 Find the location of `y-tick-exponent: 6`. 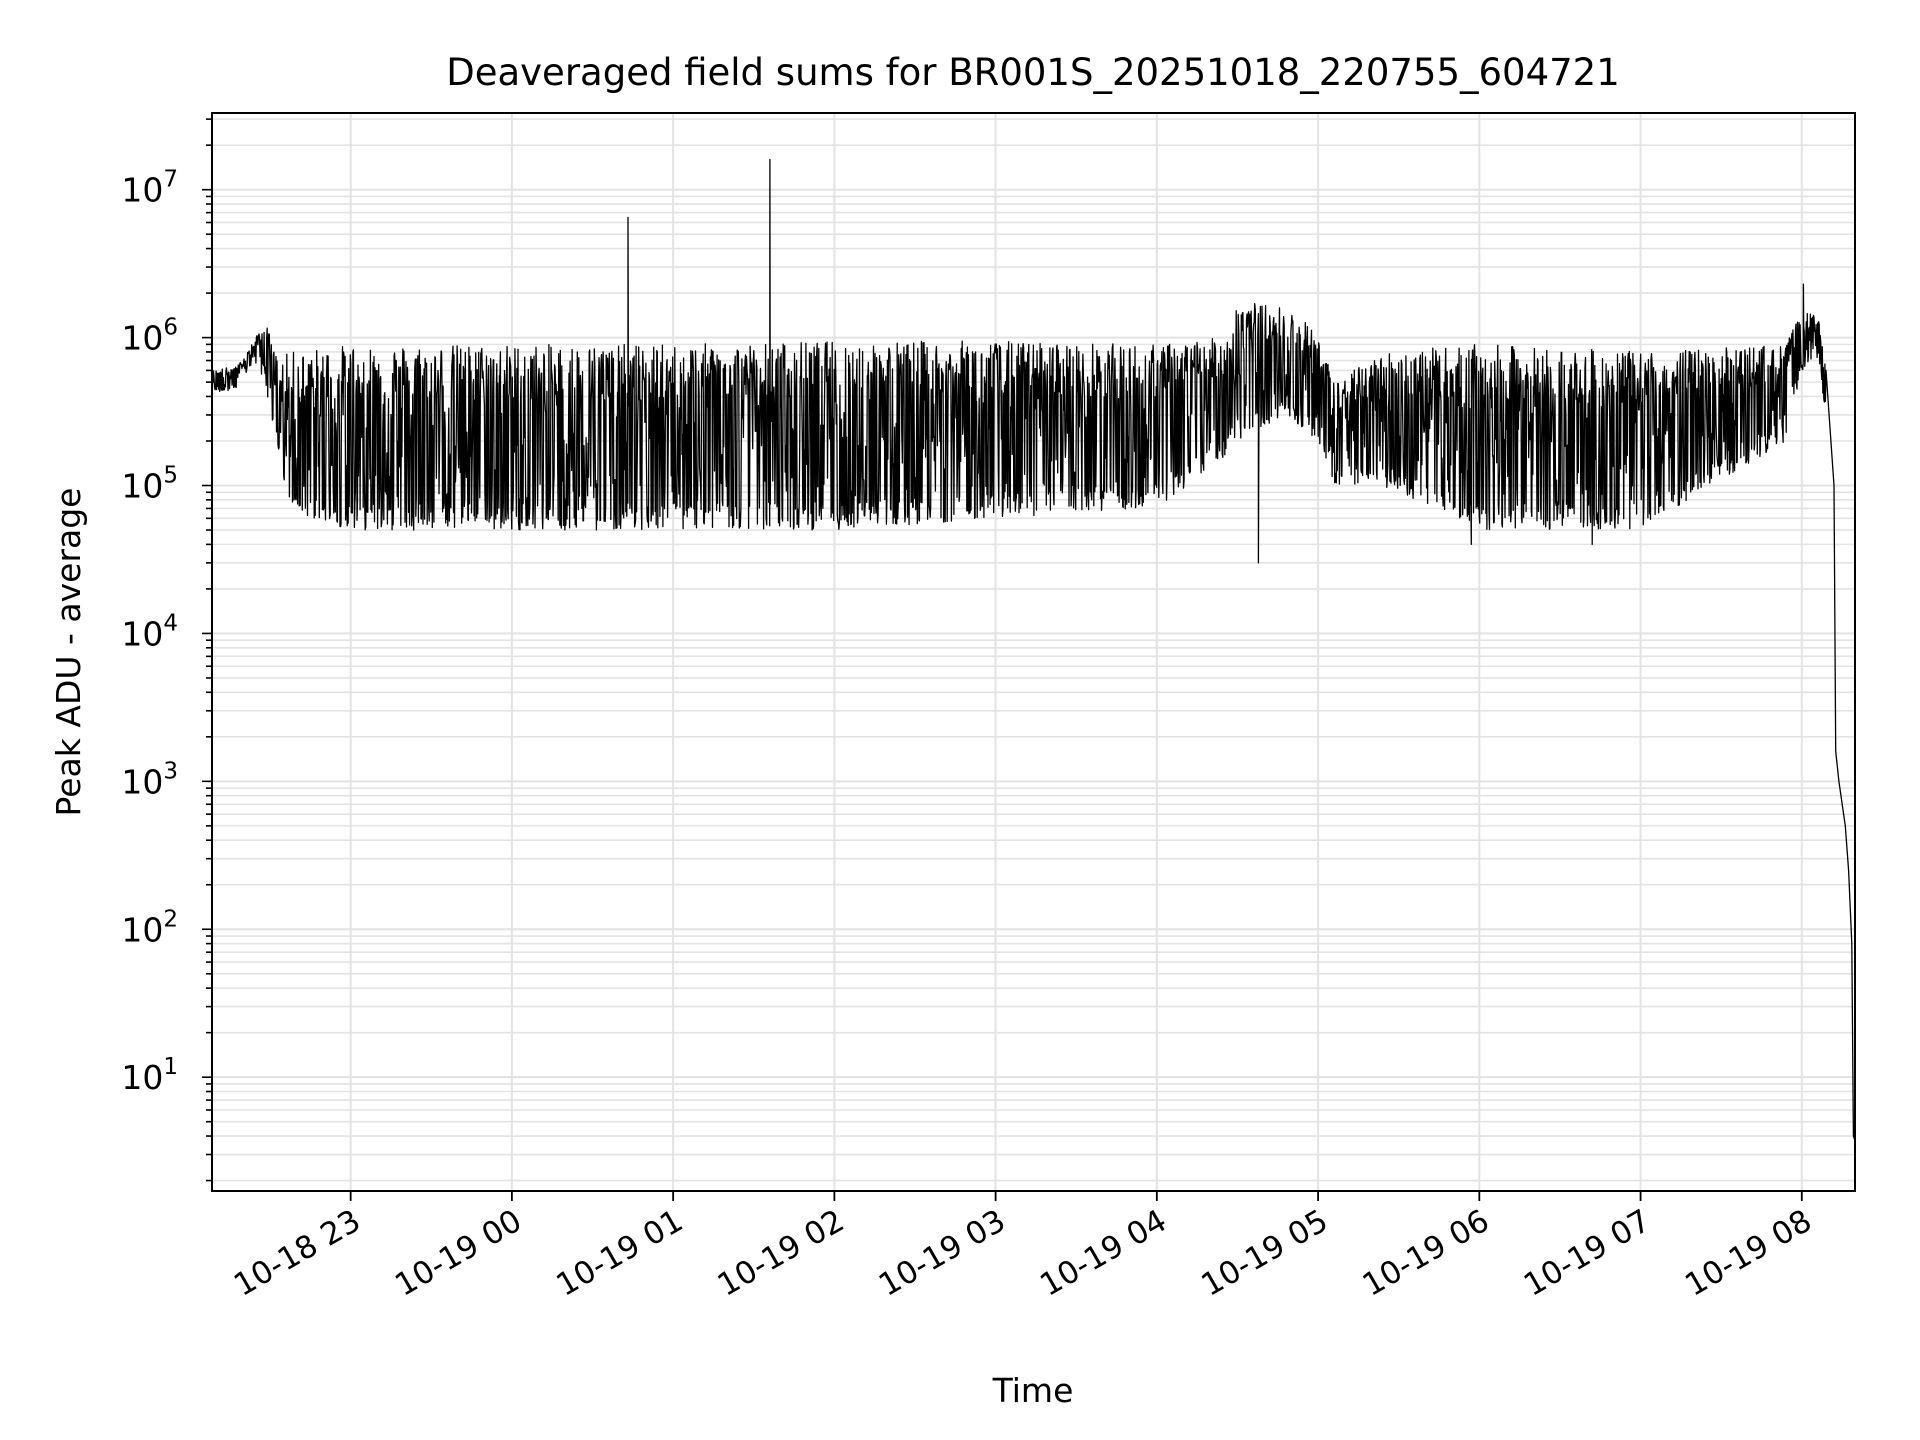

y-tick-exponent: 6 is located at coordinates (170, 328).